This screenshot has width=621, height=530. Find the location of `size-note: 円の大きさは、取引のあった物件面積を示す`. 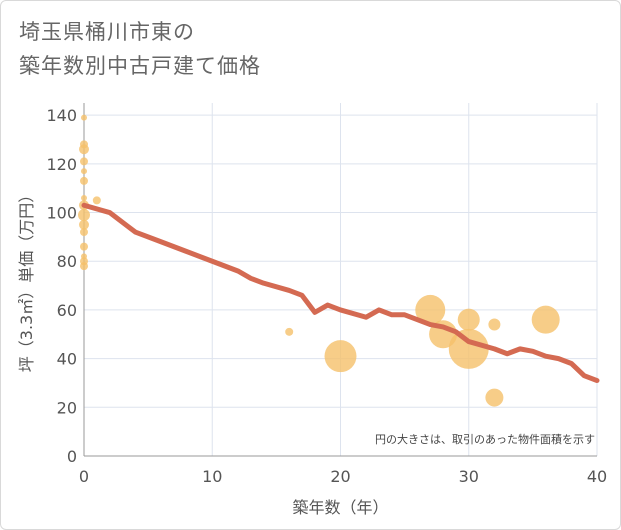

size-note: 円の大きさは、取引のあった物件面積を示す is located at coordinates (485, 439).